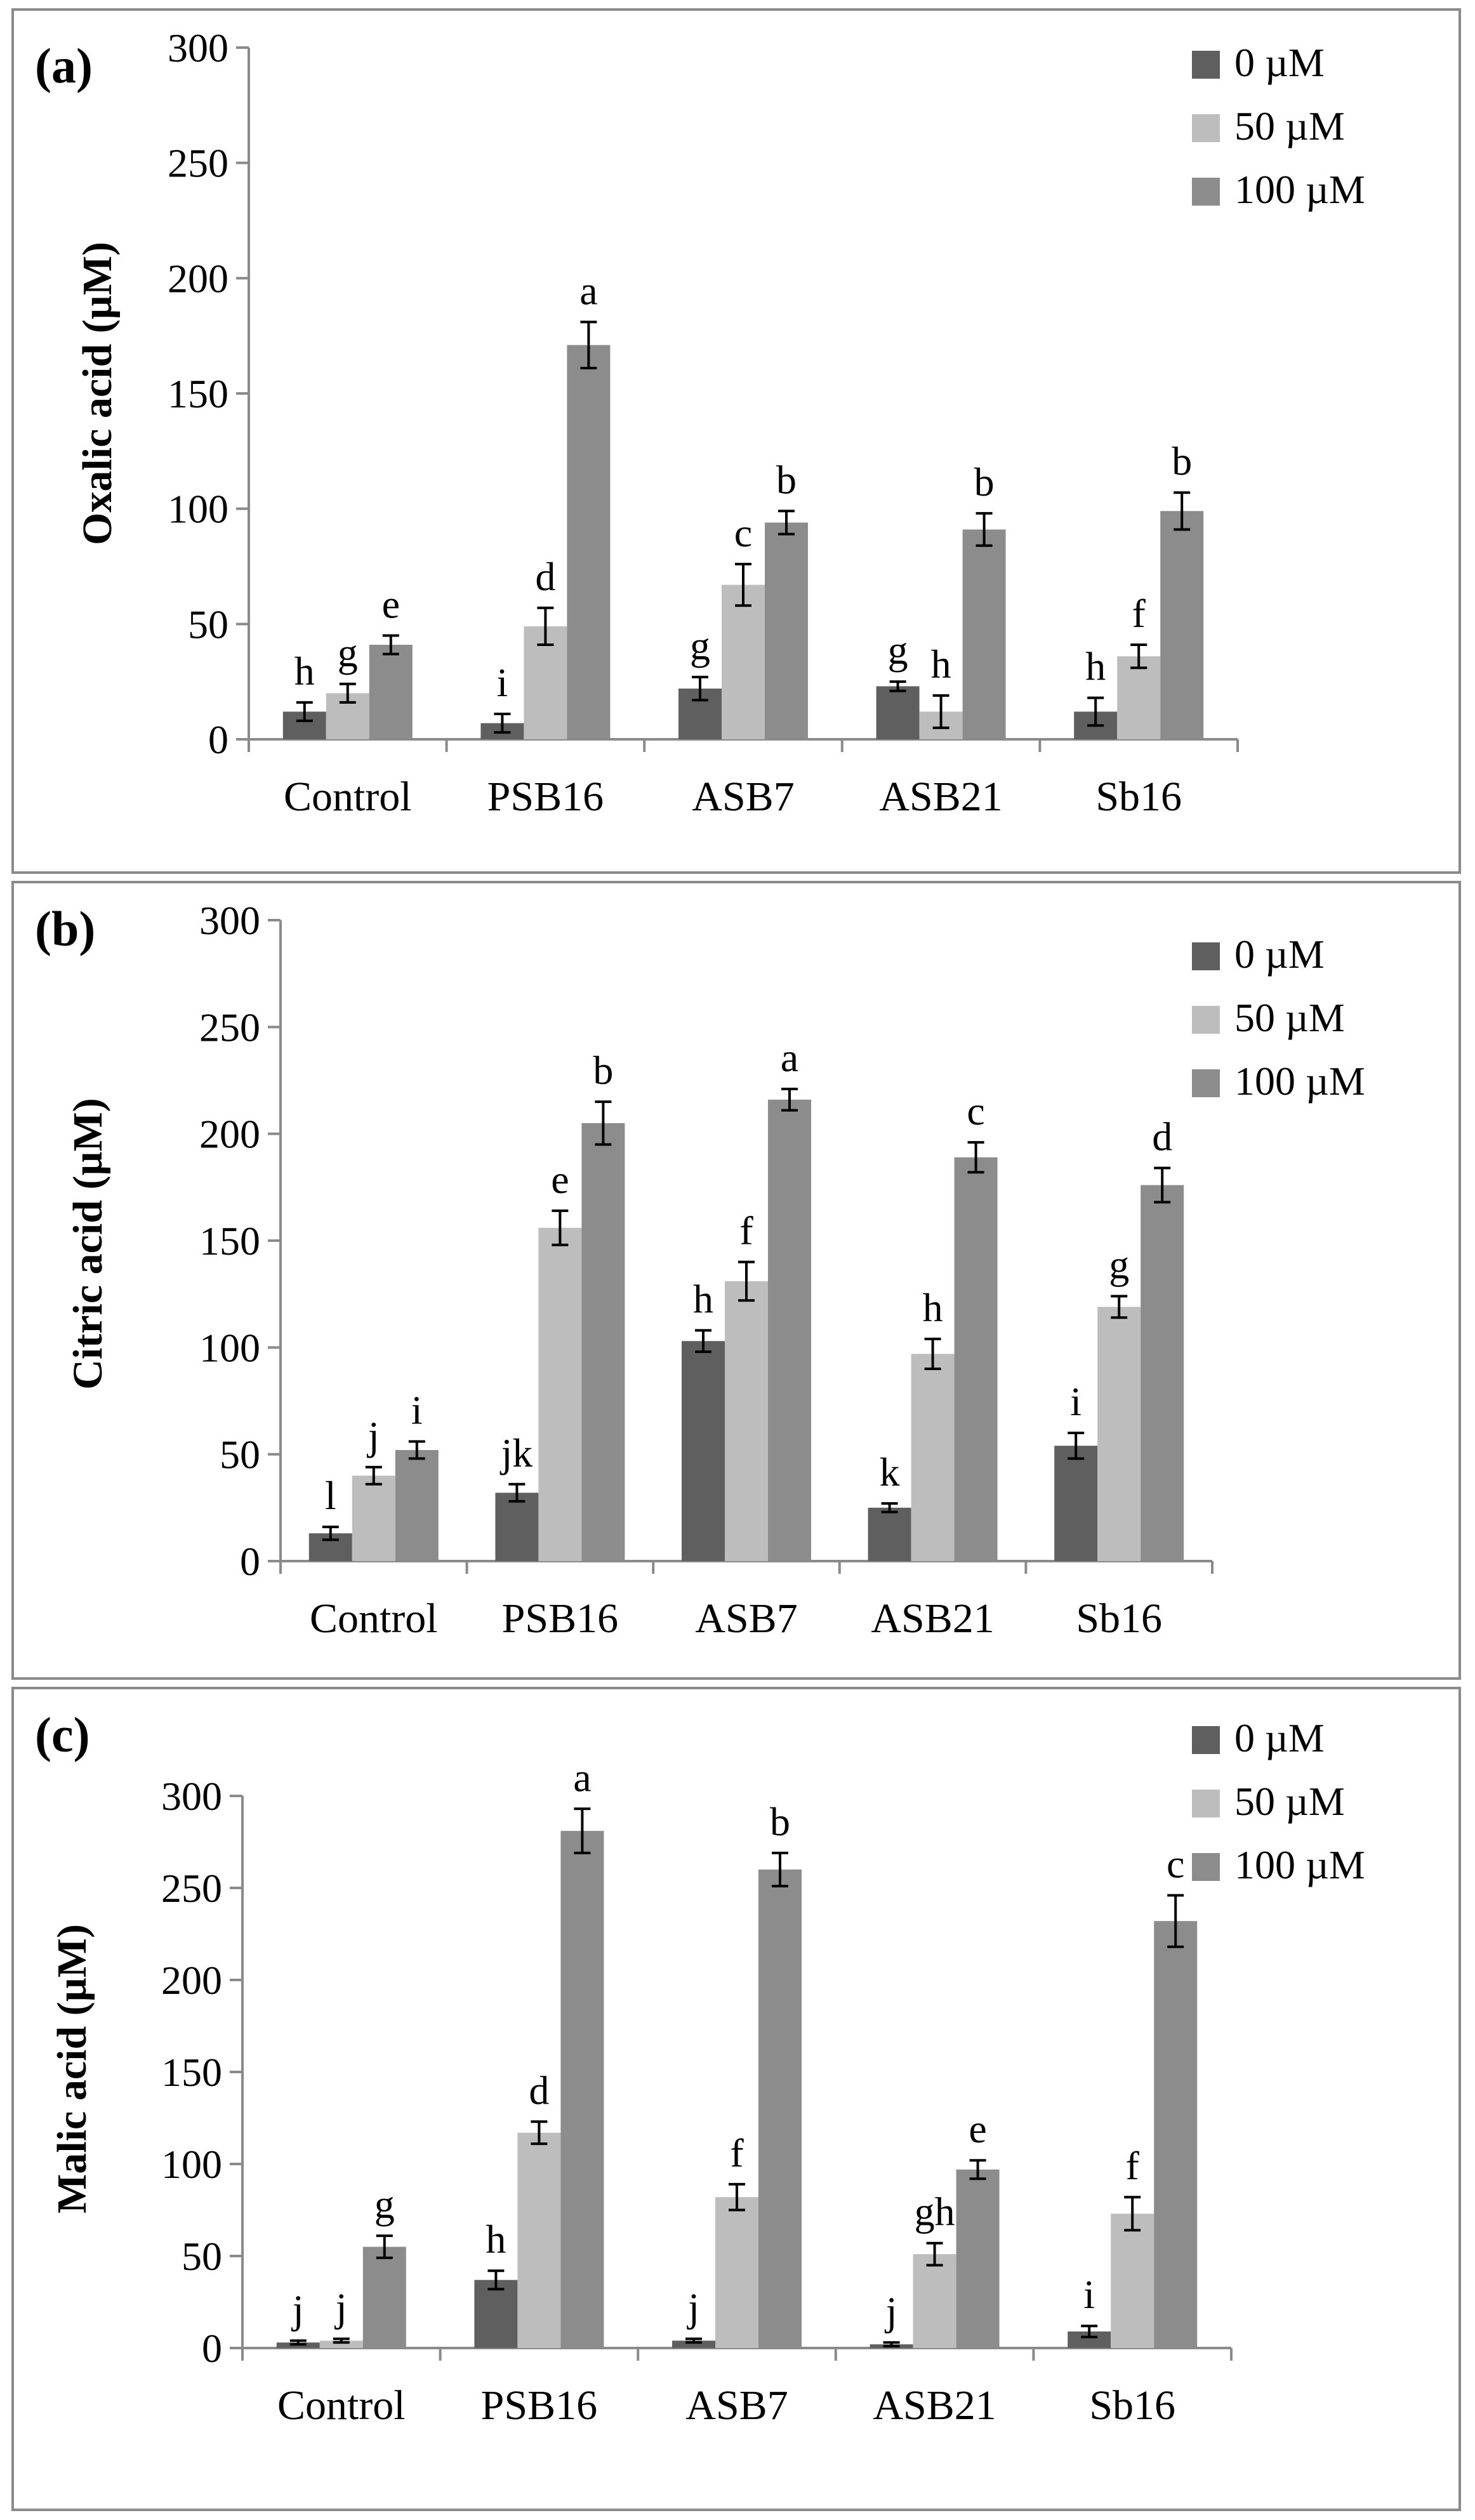  What do you see at coordinates (391, 604) in the screenshot?
I see `significance-letter: e` at bounding box center [391, 604].